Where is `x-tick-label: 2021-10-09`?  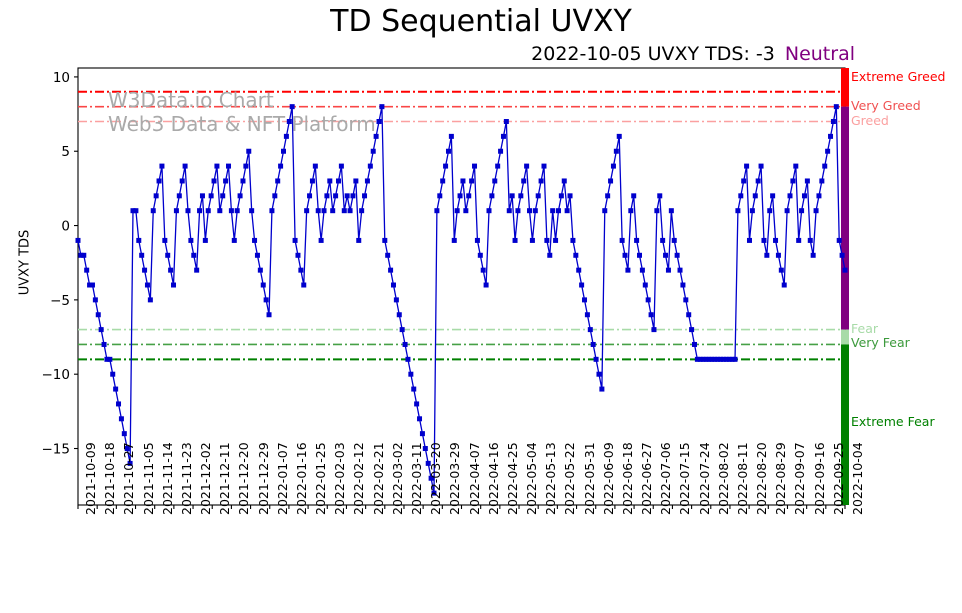
x-tick-label: 2021-10-09 is located at coordinates (90, 478).